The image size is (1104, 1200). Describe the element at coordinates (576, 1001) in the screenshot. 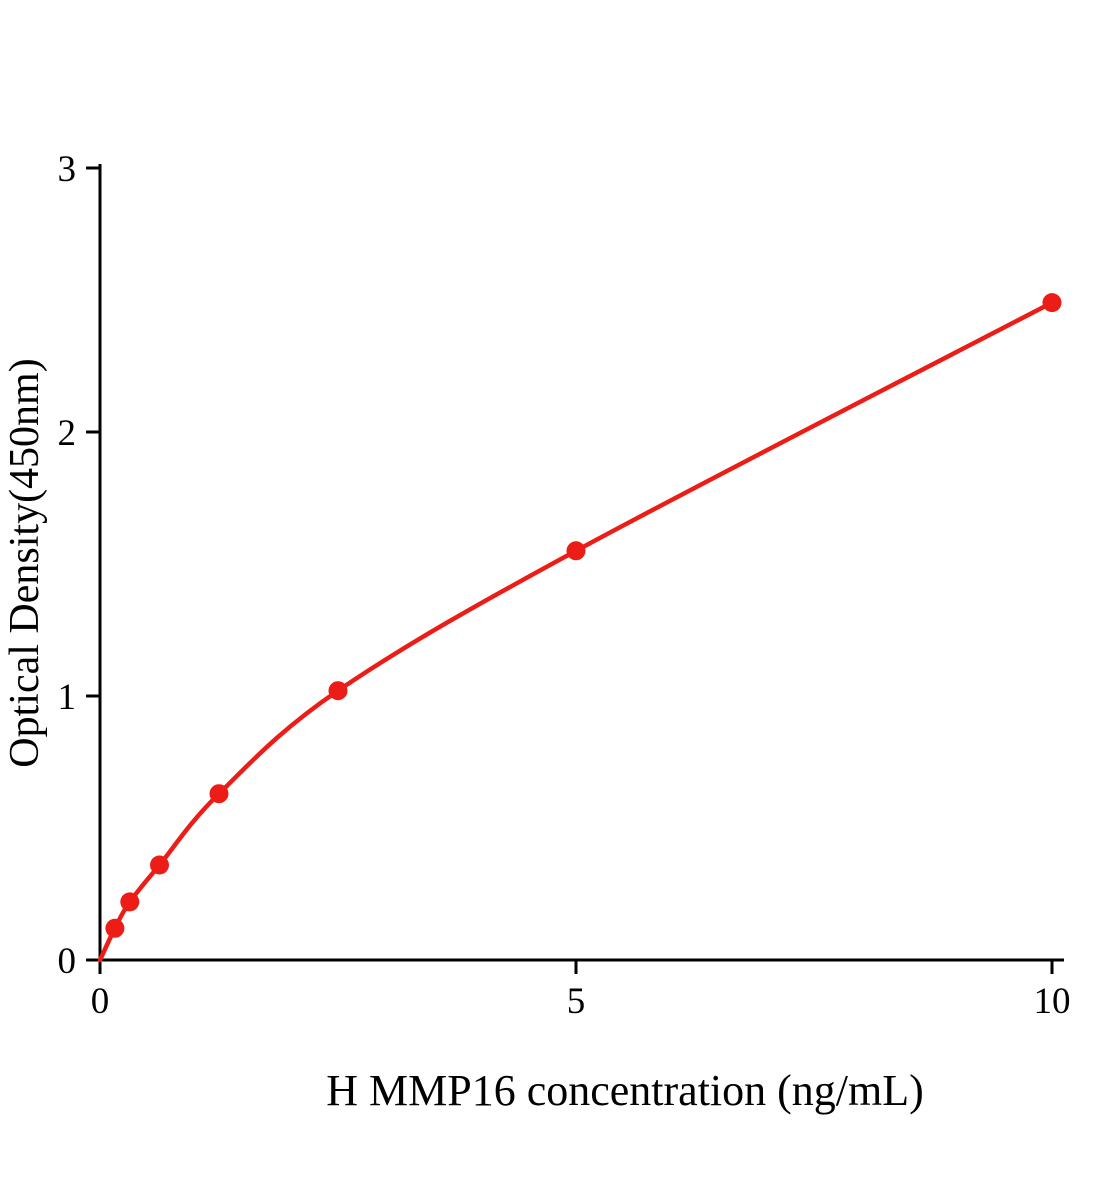

I see `x-tick-label: 5` at that location.